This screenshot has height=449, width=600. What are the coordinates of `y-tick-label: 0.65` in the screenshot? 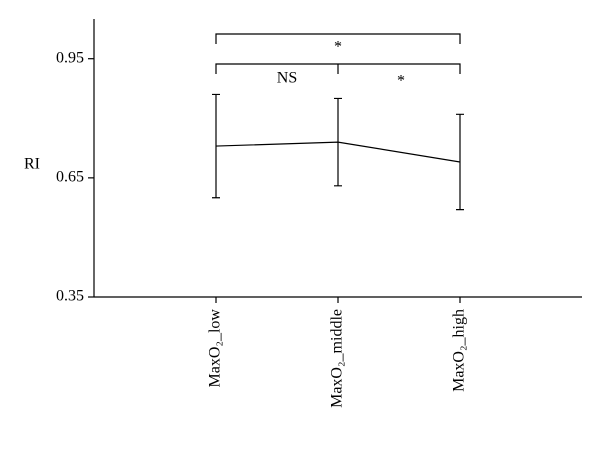 It's located at (70, 177).